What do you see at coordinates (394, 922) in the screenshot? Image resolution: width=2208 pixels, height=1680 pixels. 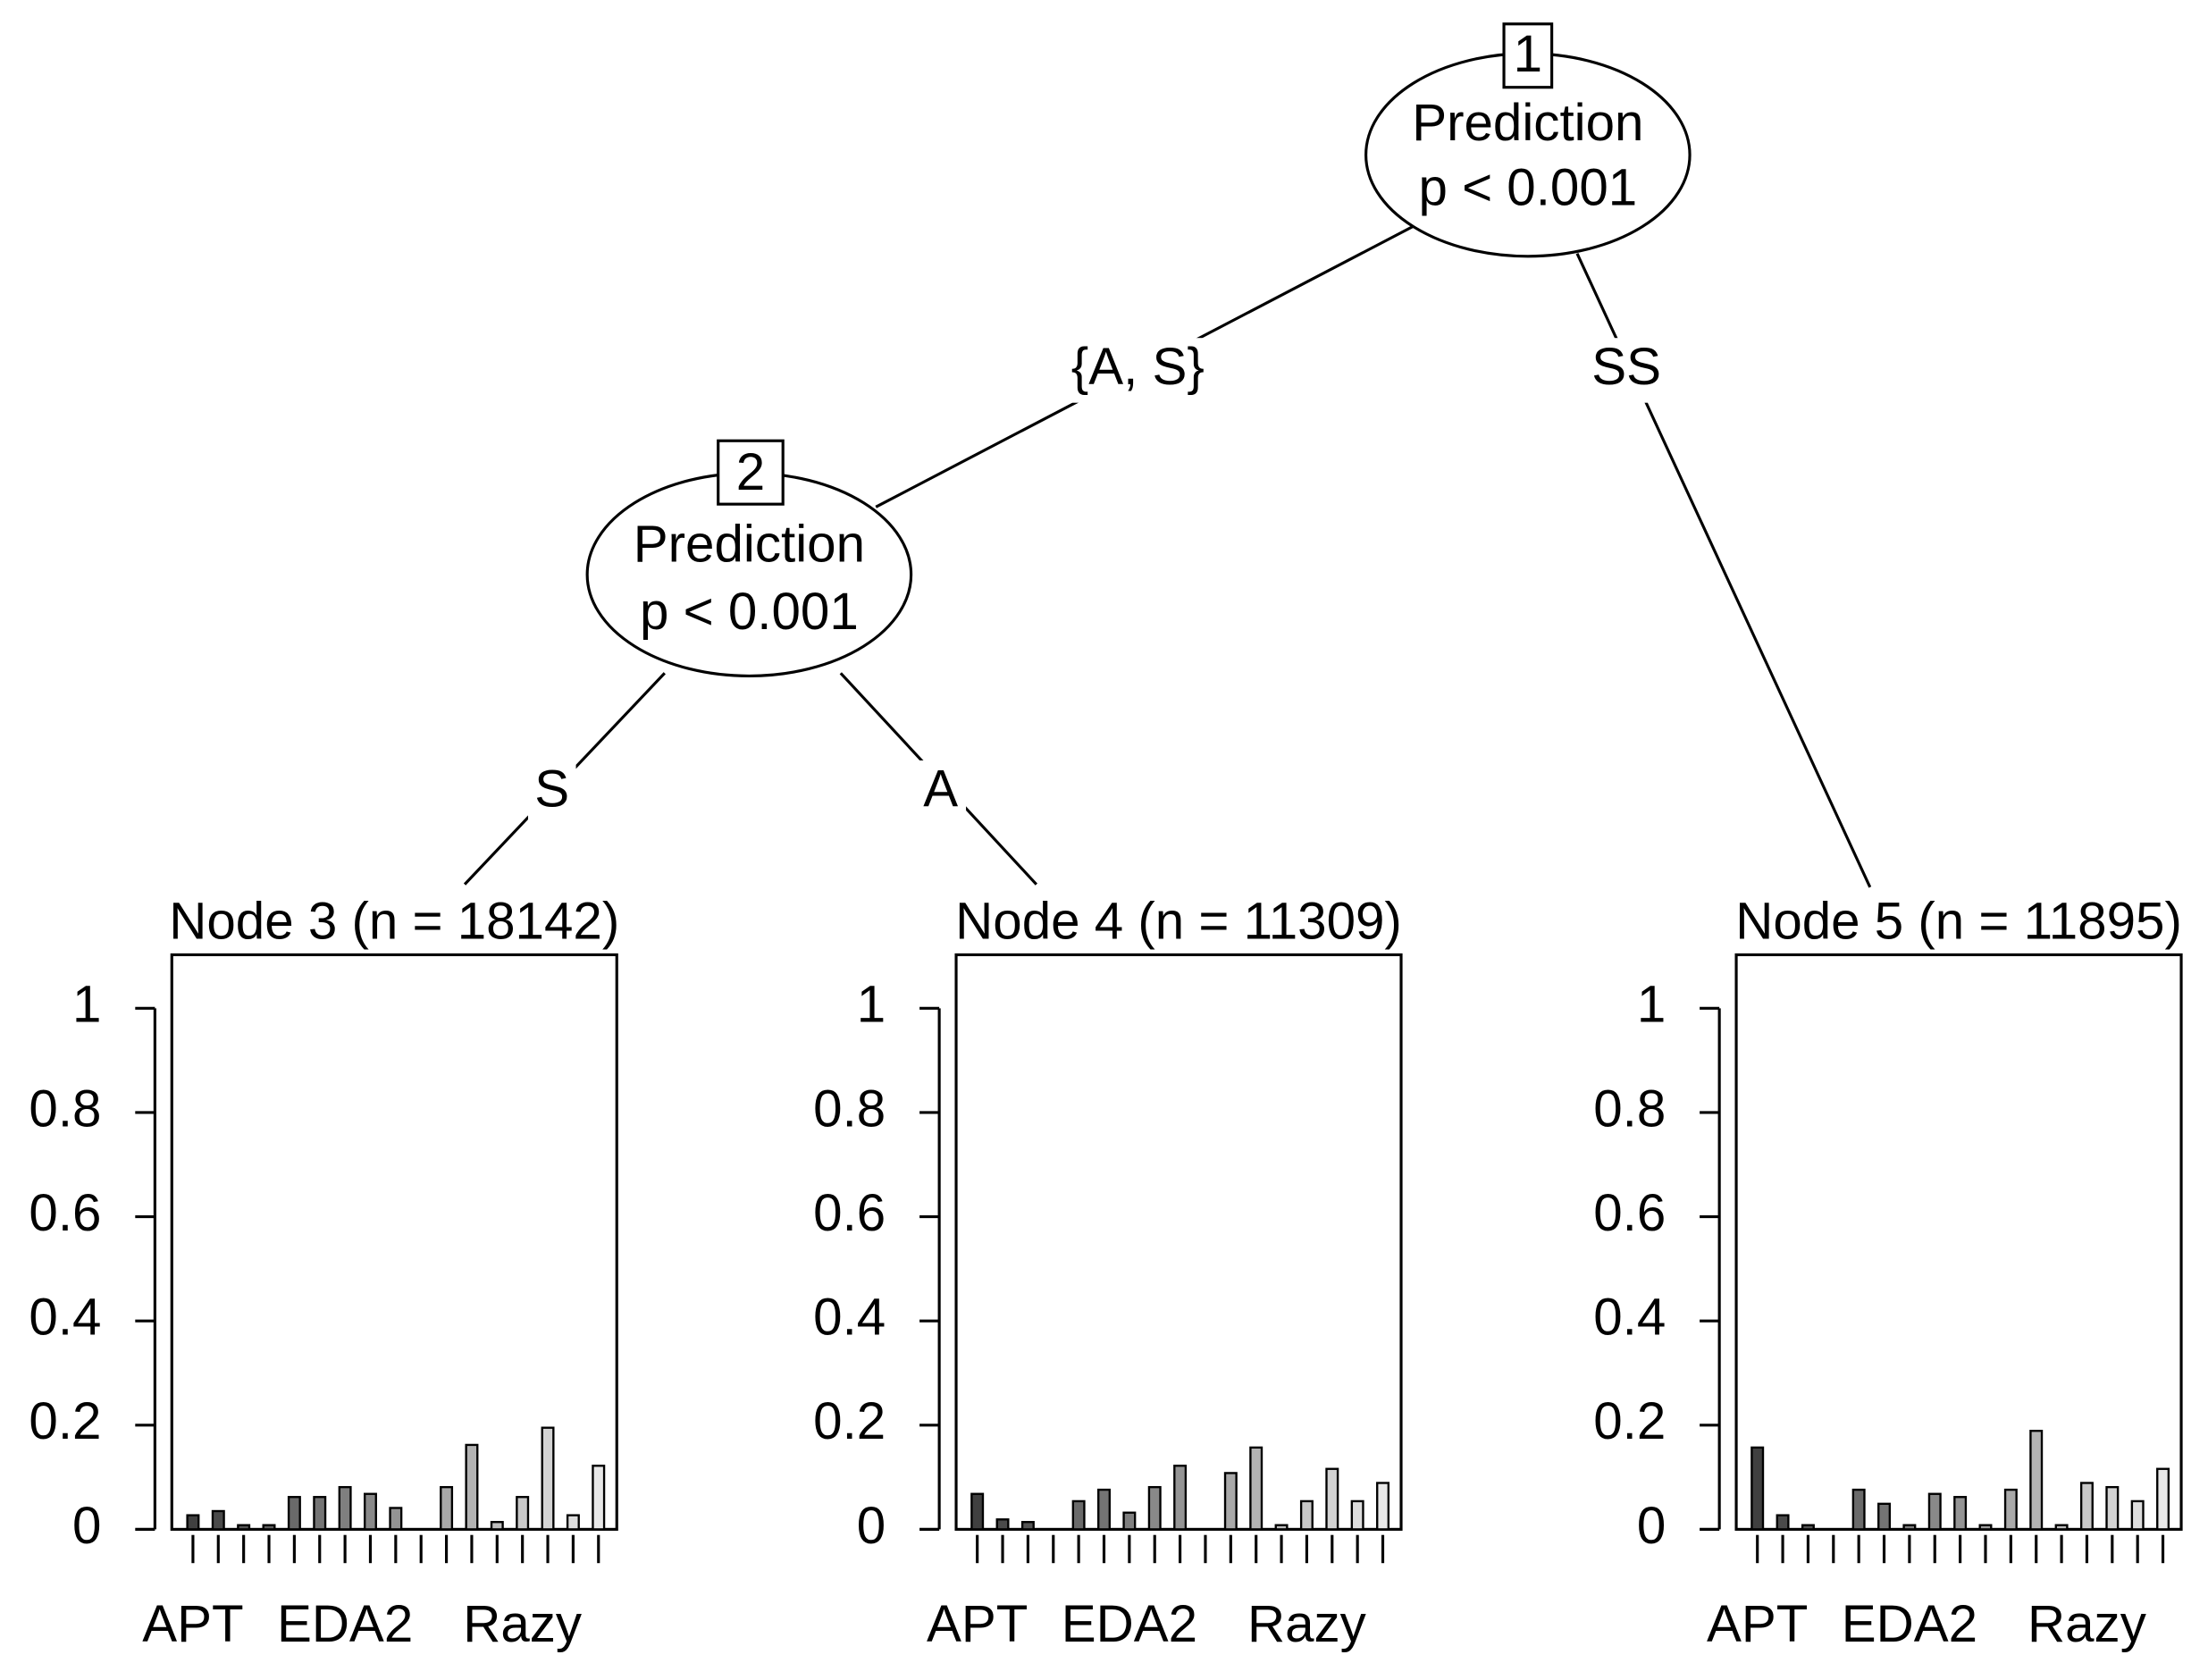 I see `panel-title: Node 3 (n = 18142)` at bounding box center [394, 922].